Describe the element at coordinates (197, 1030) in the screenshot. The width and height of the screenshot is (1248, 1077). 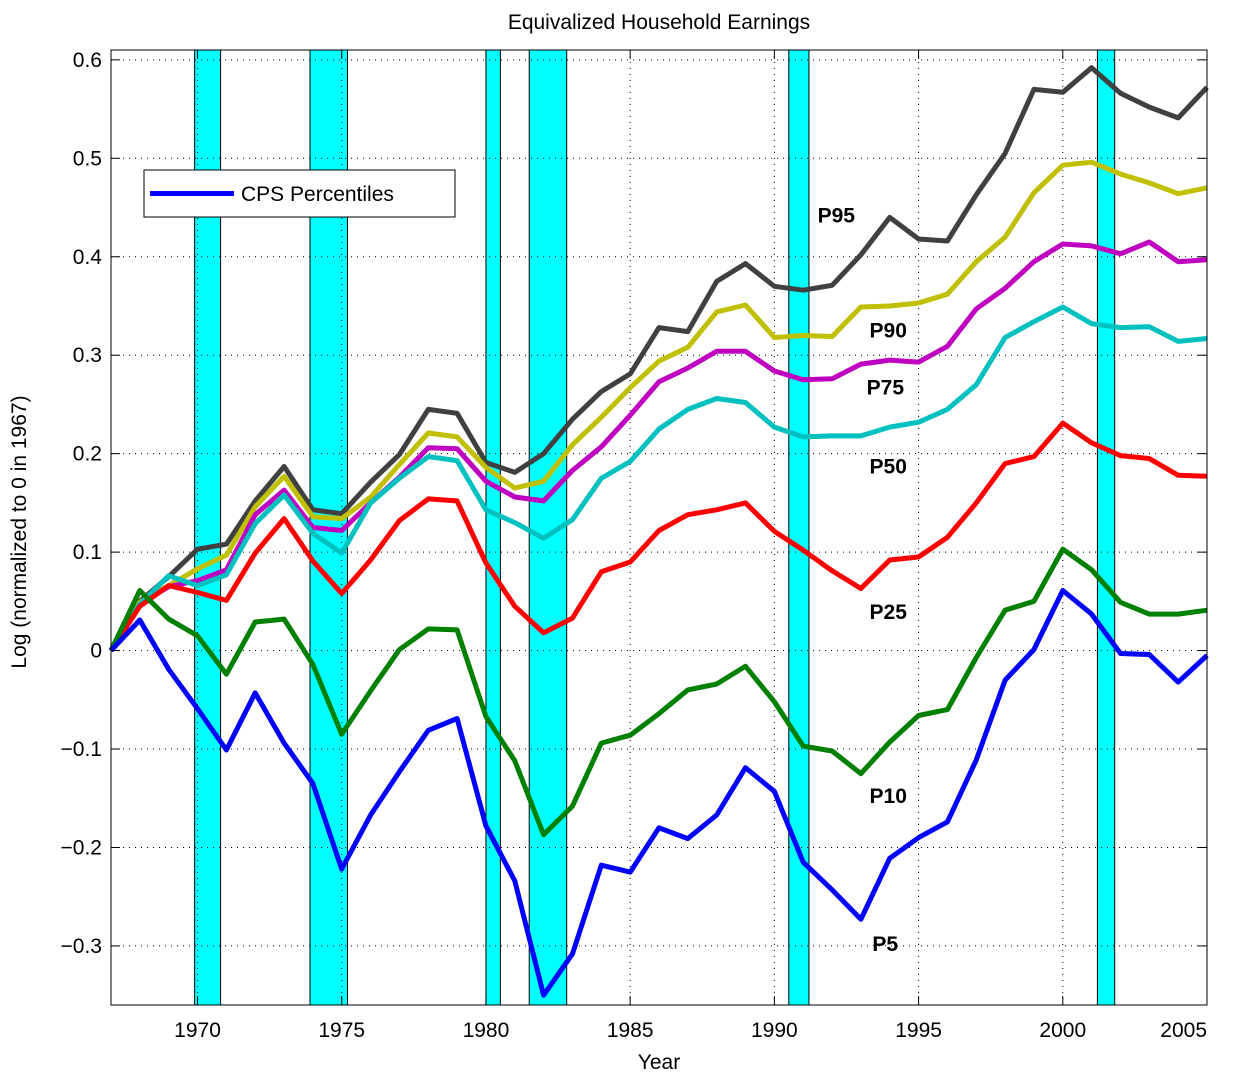
I see `x-tick-label: 1970` at that location.